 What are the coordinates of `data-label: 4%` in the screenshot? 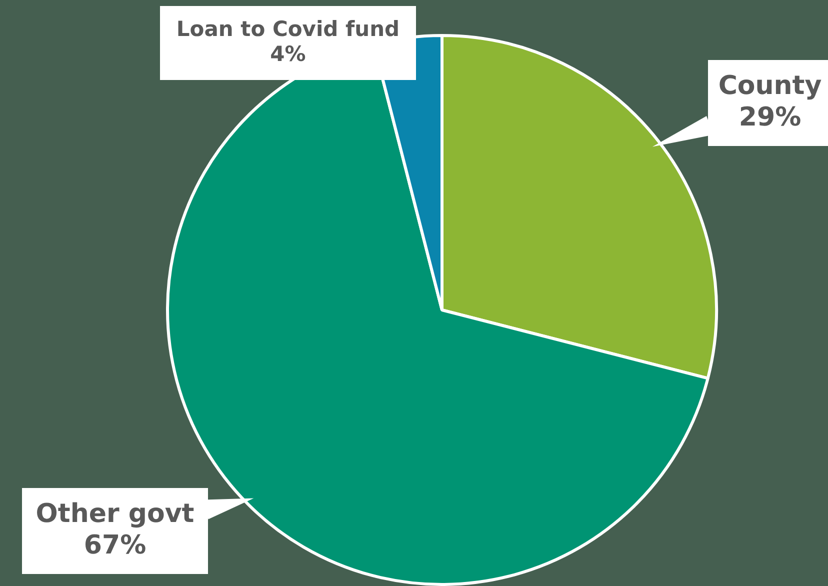 It's located at (288, 54).